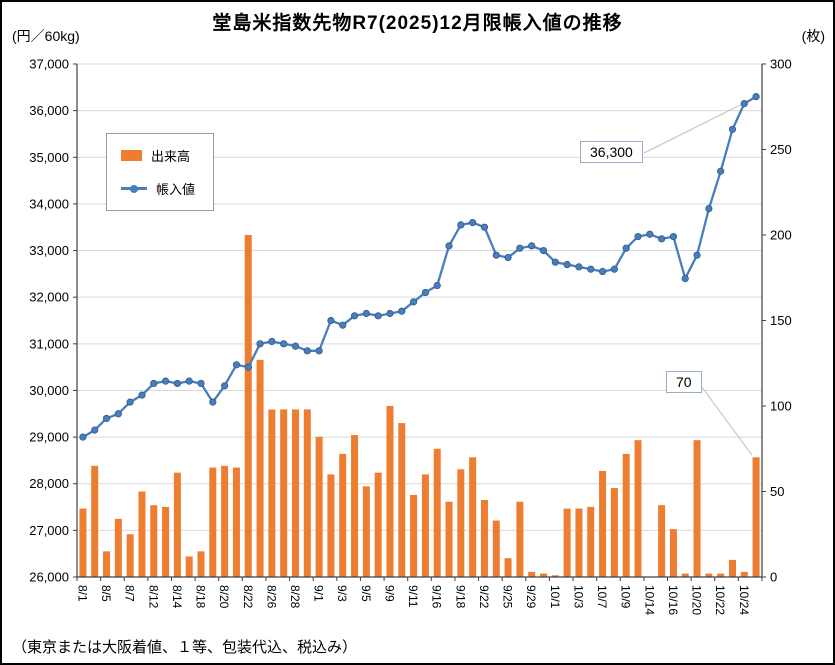  I want to click on right-axis-tick-label: 0, so click(773, 577).